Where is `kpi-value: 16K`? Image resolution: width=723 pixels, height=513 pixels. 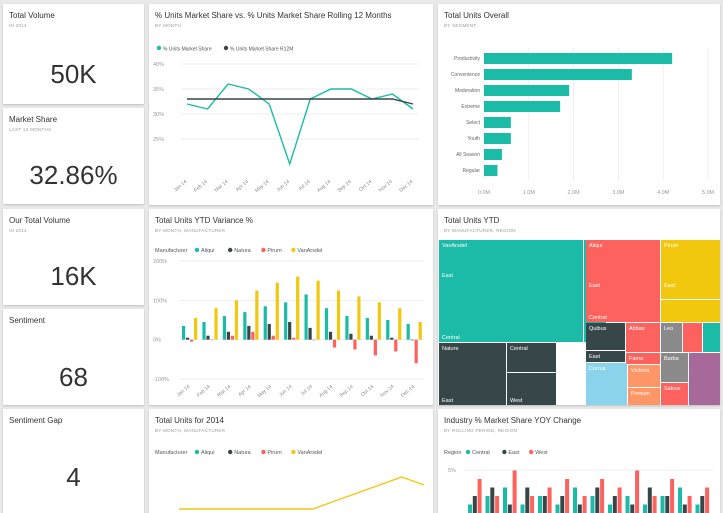
kpi-value: 16K is located at coordinates (73, 276).